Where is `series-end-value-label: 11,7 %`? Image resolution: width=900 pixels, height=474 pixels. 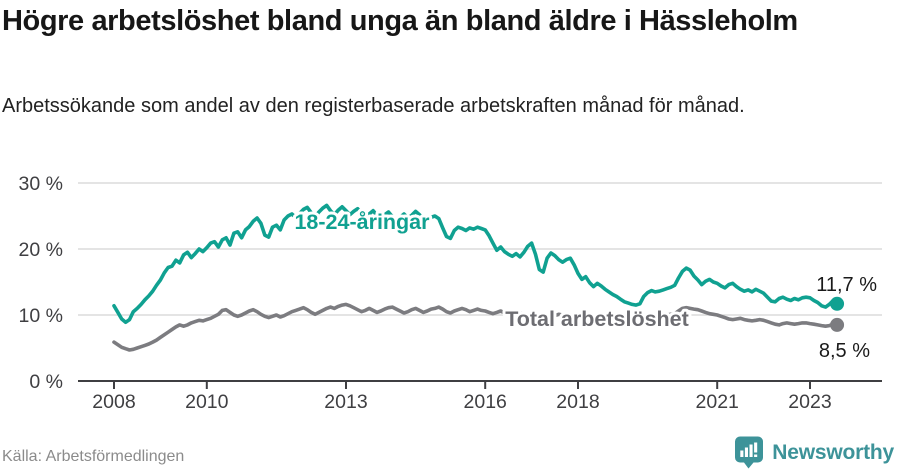
series-end-value-label: 11,7 % is located at coordinates (846, 285).